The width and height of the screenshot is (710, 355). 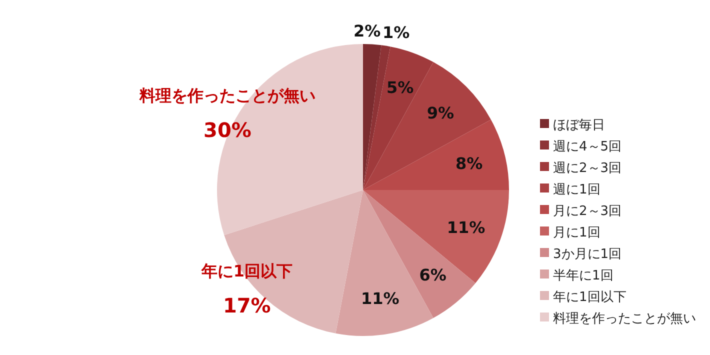 I want to click on legend-label: 月に2～3回, so click(x=587, y=211).